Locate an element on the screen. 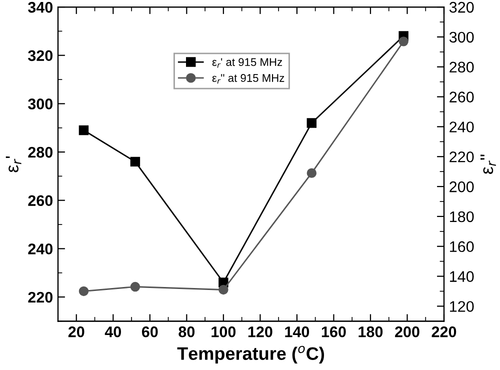  x-axis-title: Temperature ($^{o}$C) is located at coordinates (250, 355).